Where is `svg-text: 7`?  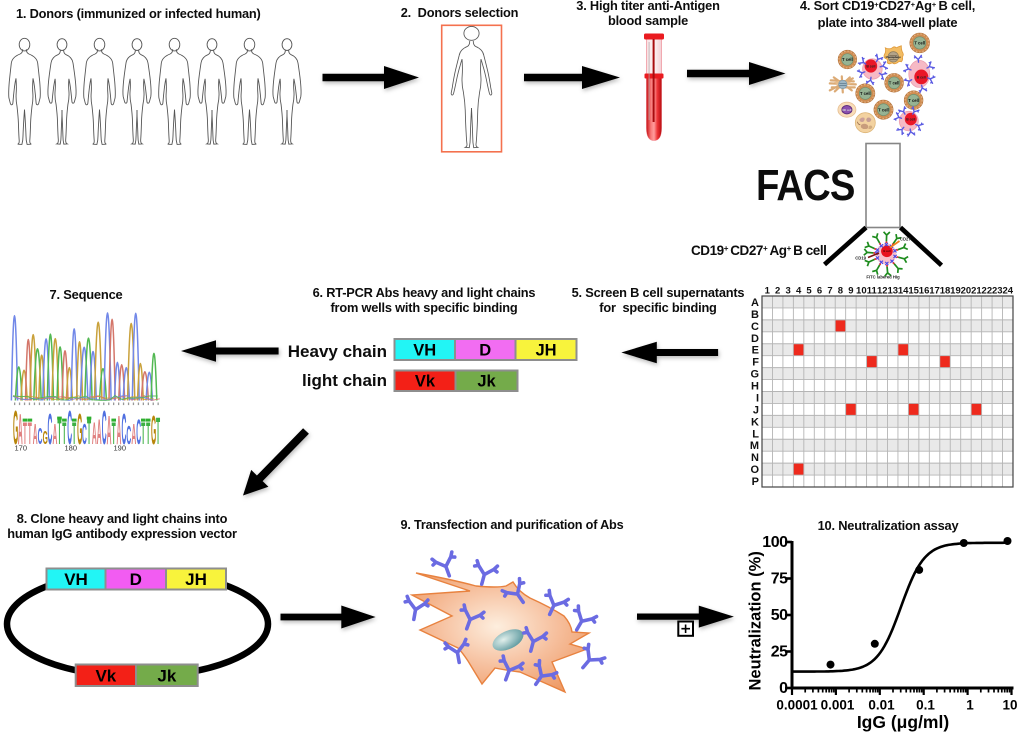 svg-text: 7 is located at coordinates (829, 291).